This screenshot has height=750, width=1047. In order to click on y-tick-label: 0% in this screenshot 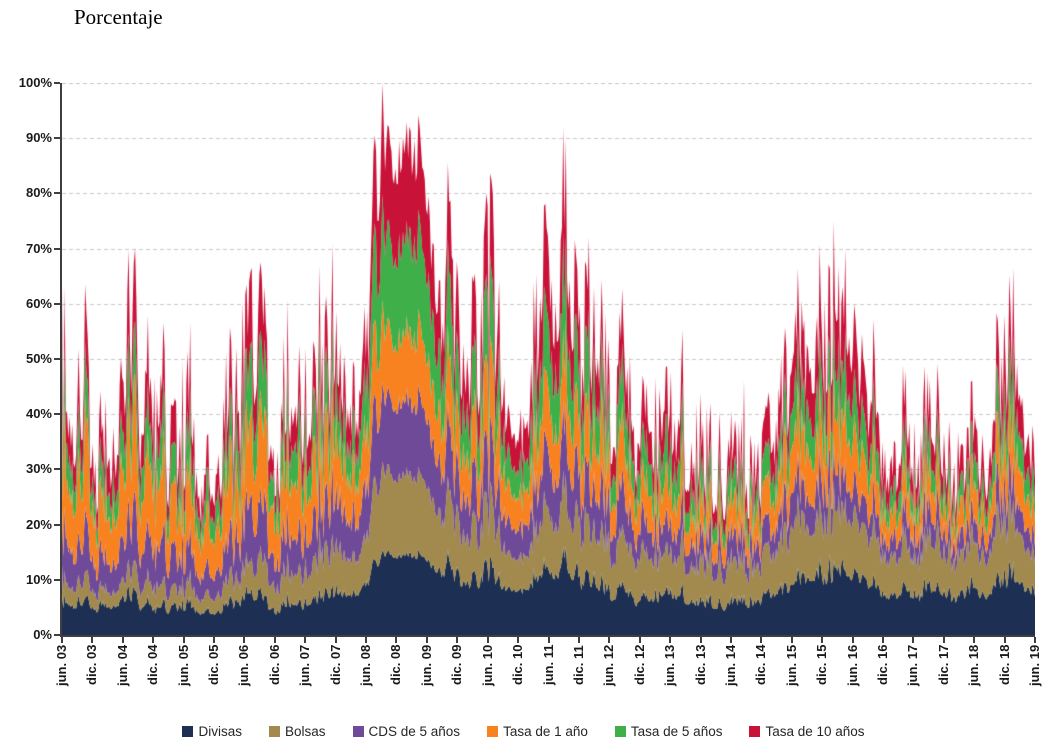, I will do `click(42, 634)`.